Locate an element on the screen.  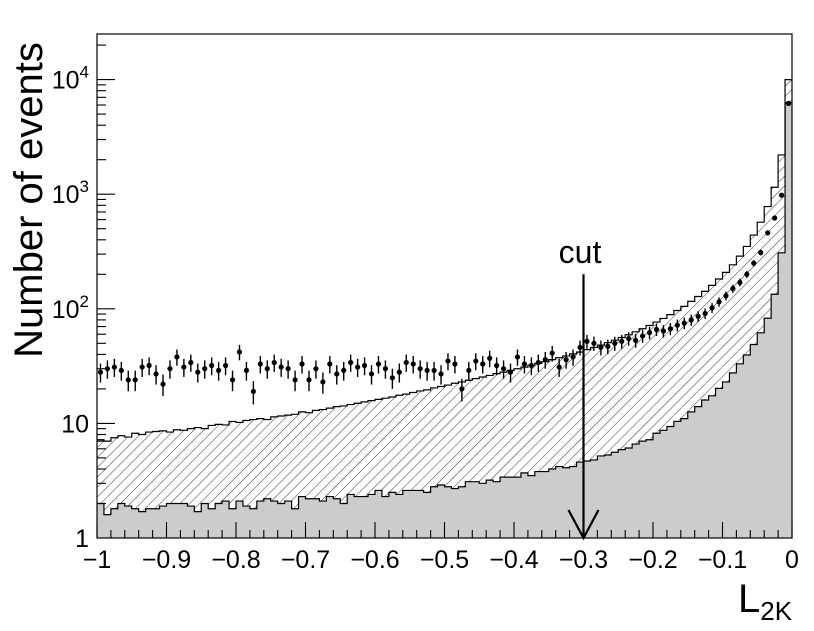
y-tick-label-base: 10 is located at coordinates (66, 195).